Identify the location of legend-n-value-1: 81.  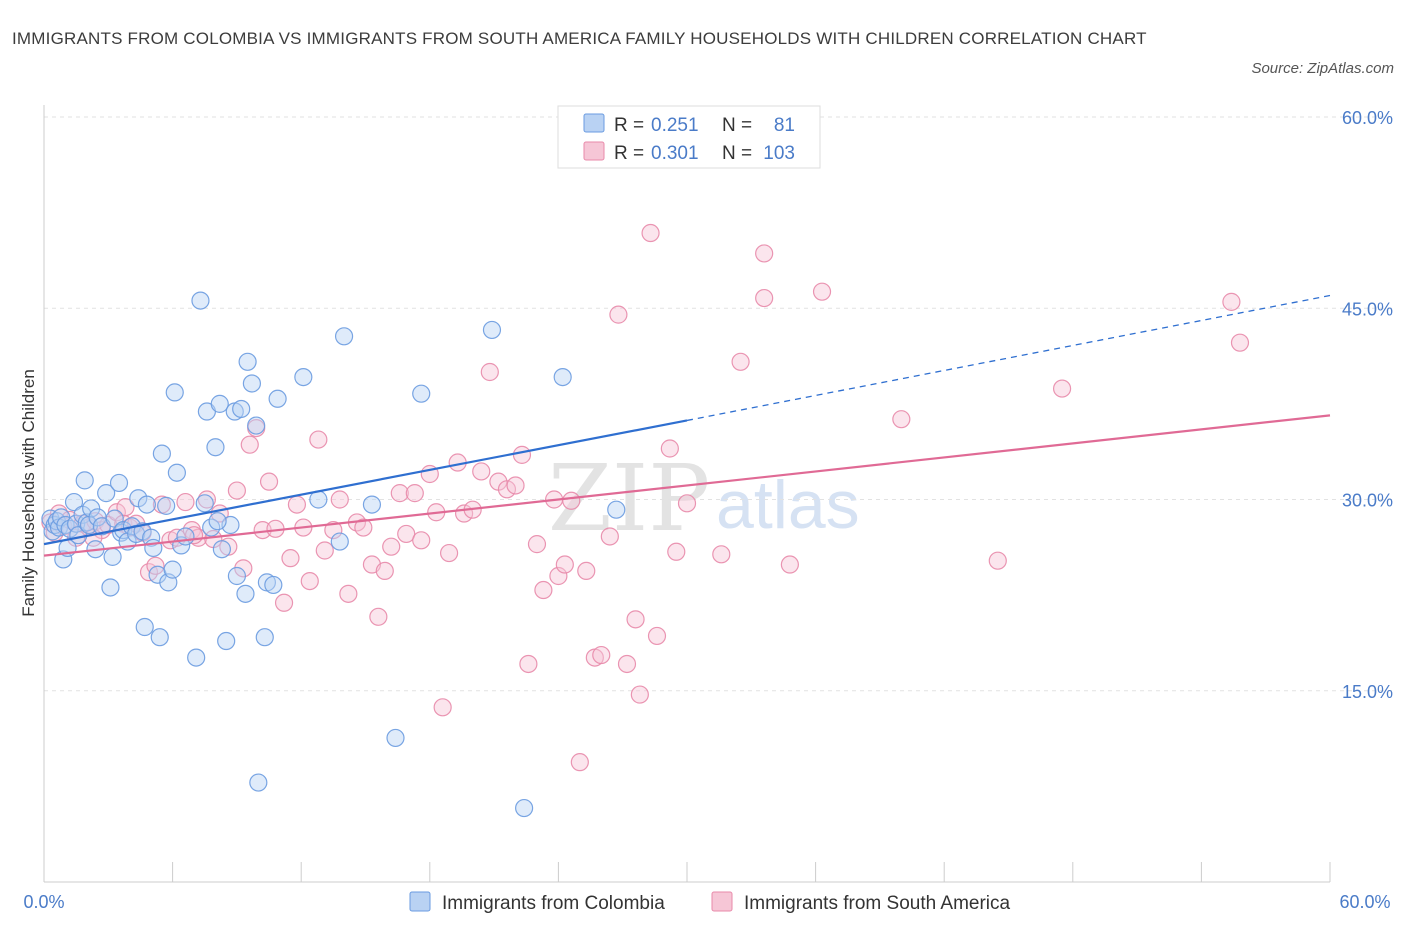
(784, 125).